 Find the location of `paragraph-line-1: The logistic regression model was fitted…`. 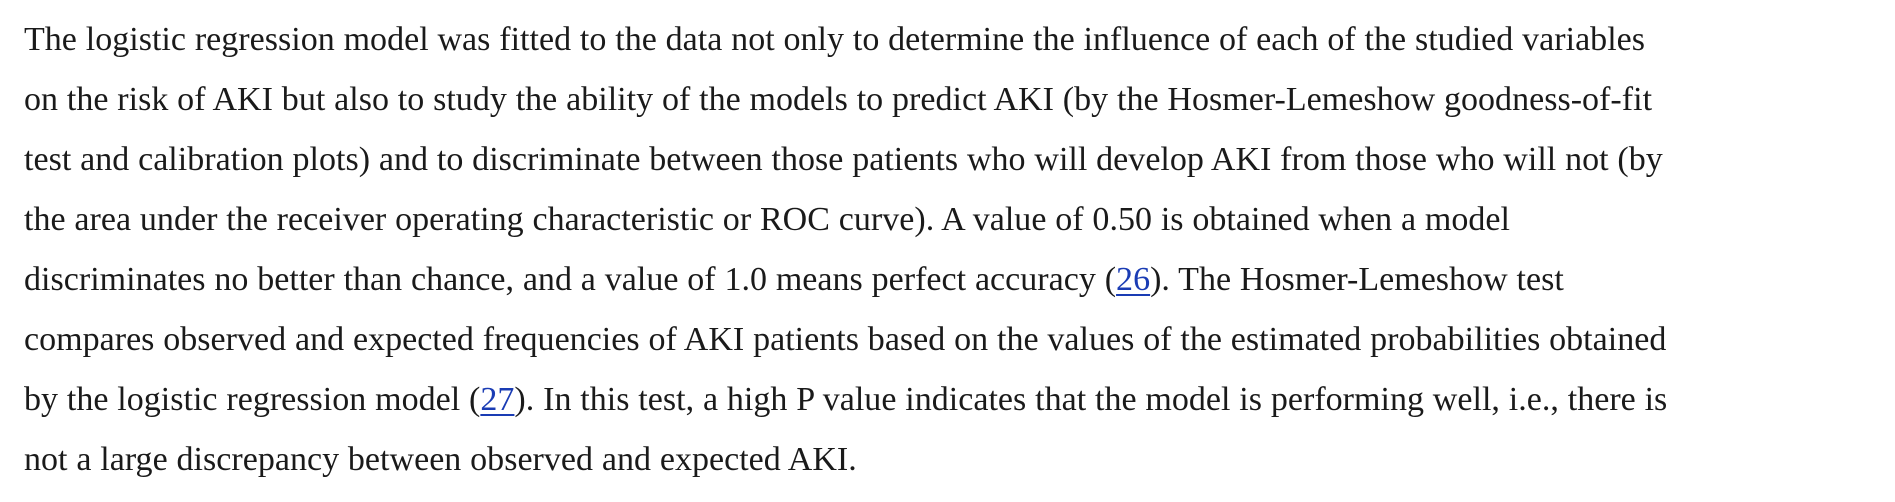

paragraph-line-1: The logistic regression model was fitted… is located at coordinates (835, 39).